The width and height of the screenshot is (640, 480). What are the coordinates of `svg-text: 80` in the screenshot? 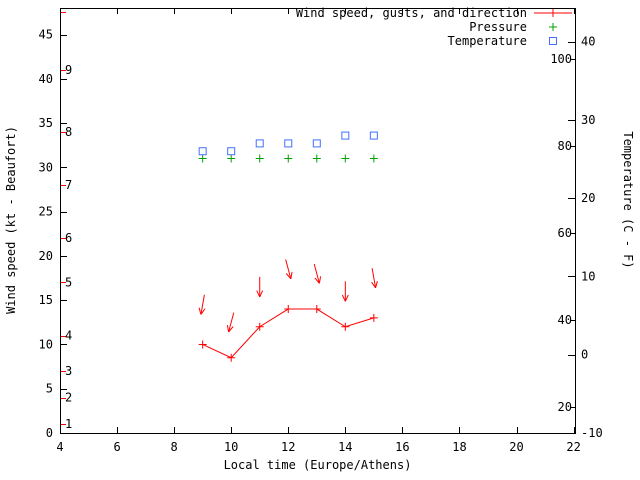 It's located at (565, 146).